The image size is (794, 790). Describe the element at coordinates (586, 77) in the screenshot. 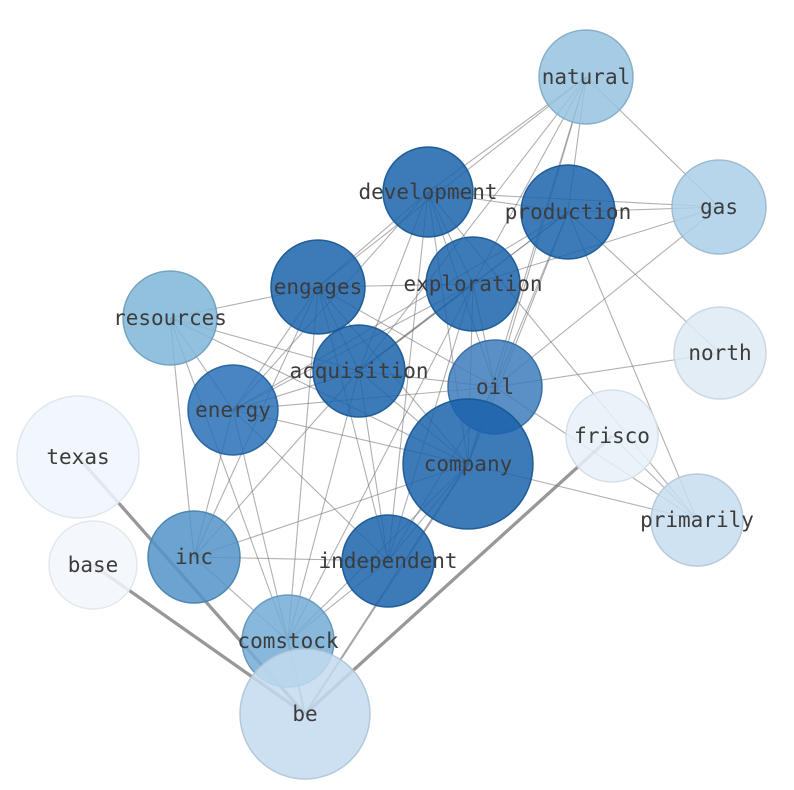

I see `graph-node-natural` at that location.